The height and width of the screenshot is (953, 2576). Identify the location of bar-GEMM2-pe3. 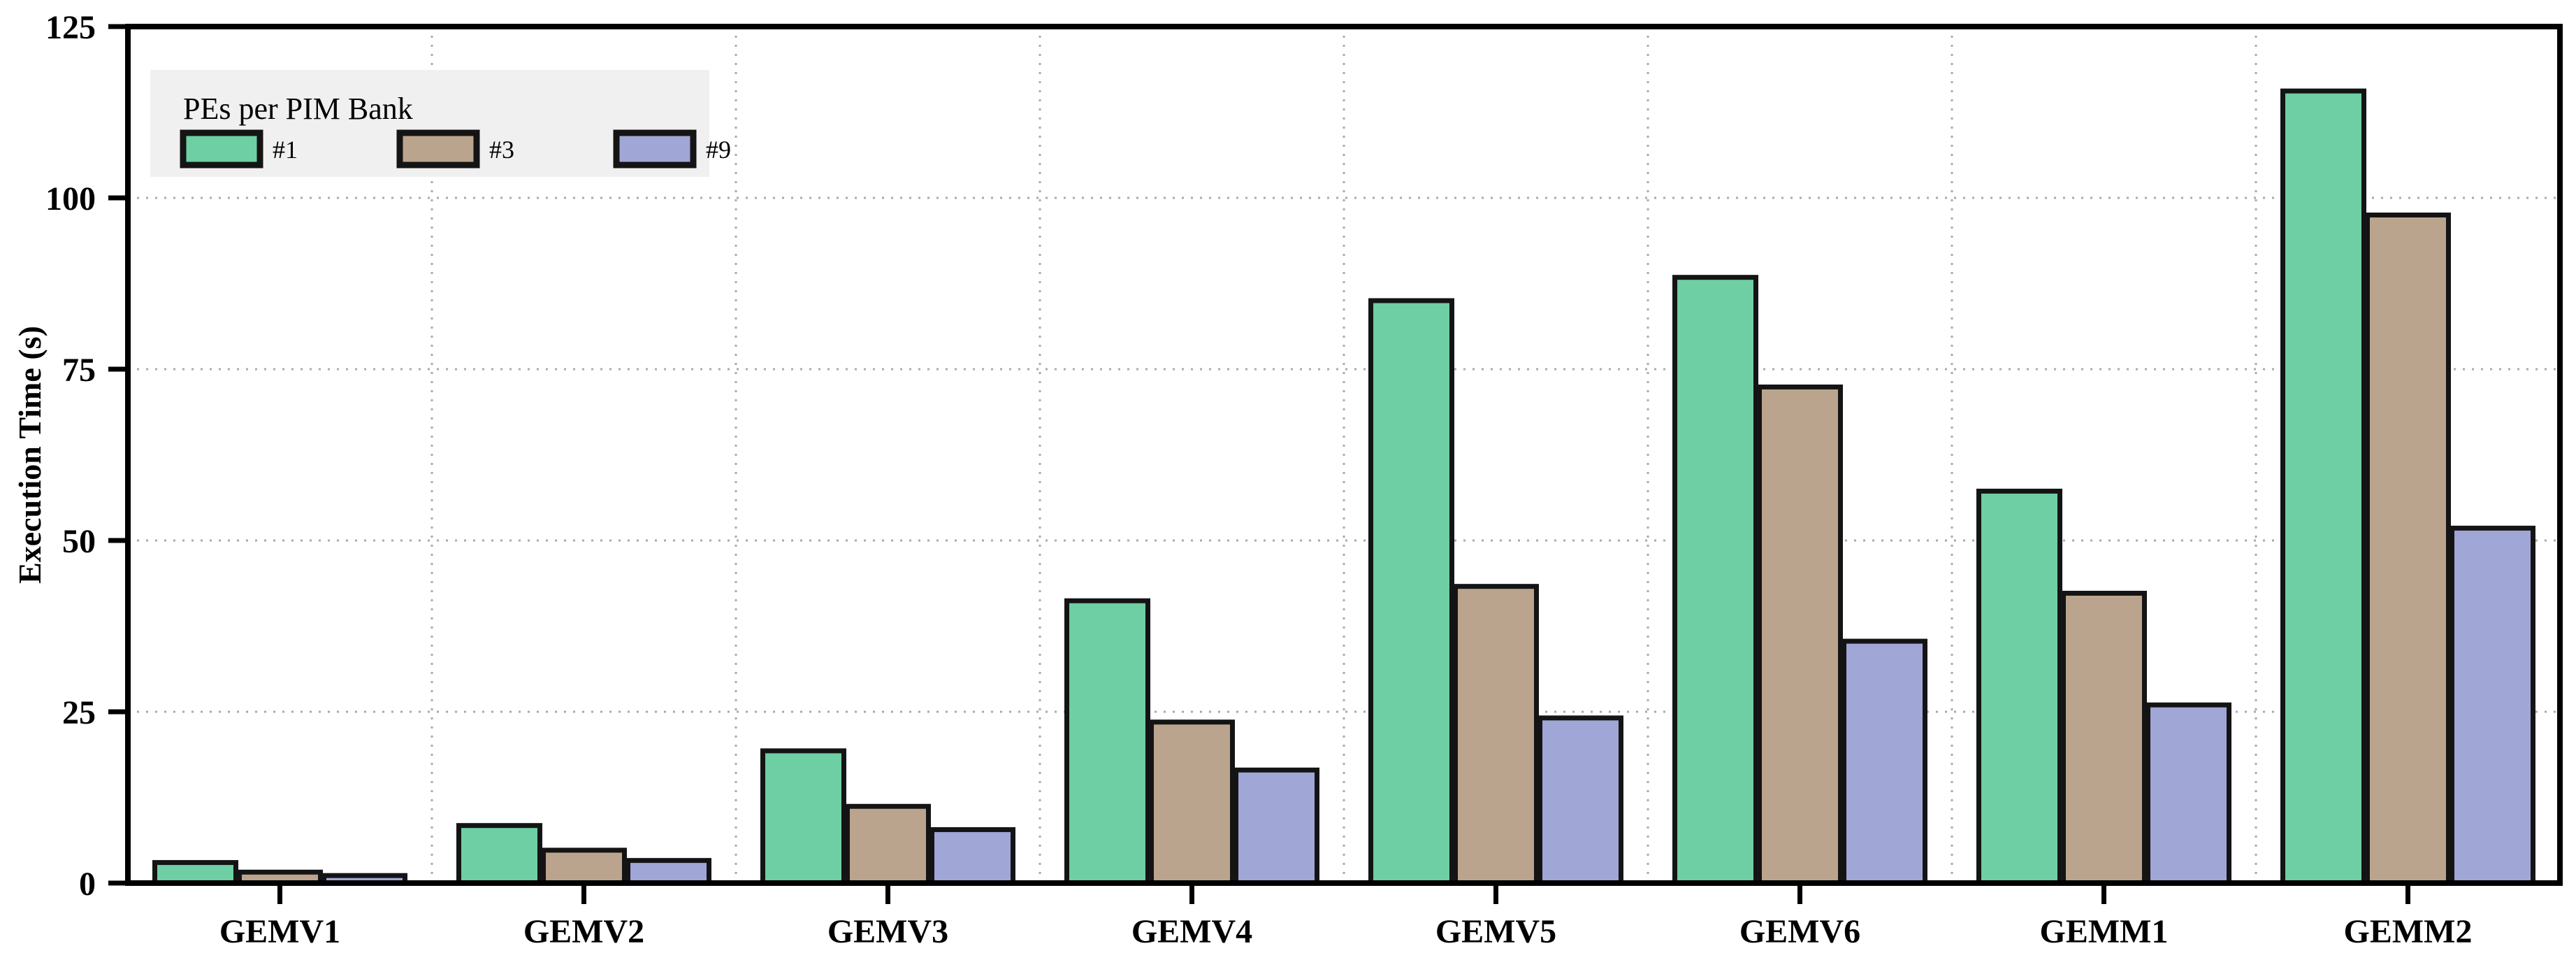
(2408, 549).